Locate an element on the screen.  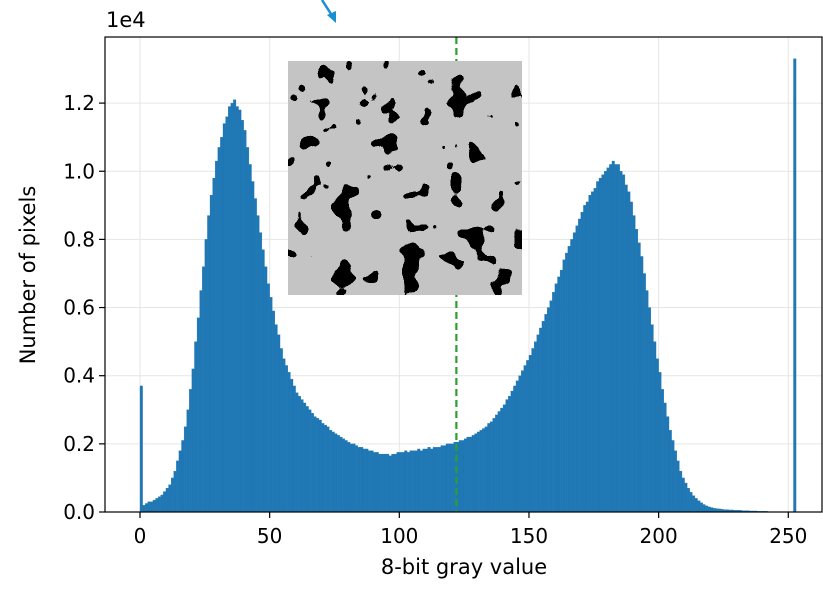
axis-offset: 1e4 is located at coordinates (126, 20).